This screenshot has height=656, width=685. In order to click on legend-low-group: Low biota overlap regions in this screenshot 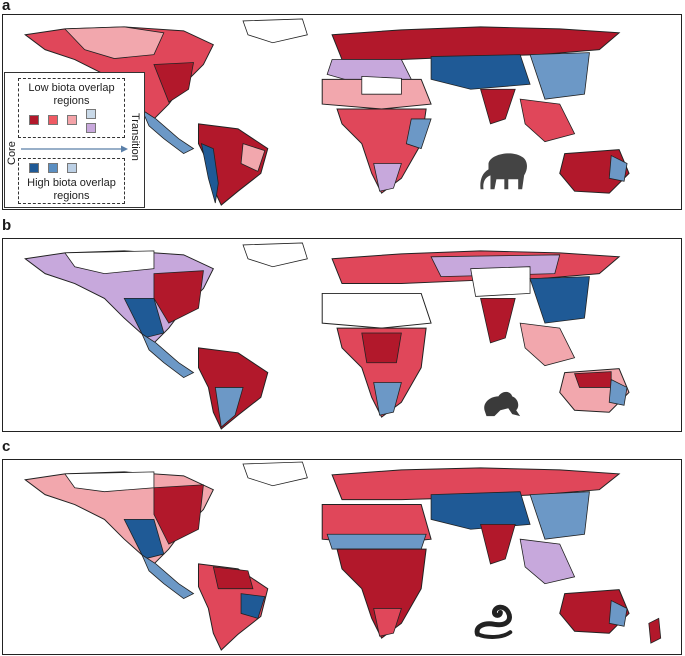, I will do `click(71, 108)`.